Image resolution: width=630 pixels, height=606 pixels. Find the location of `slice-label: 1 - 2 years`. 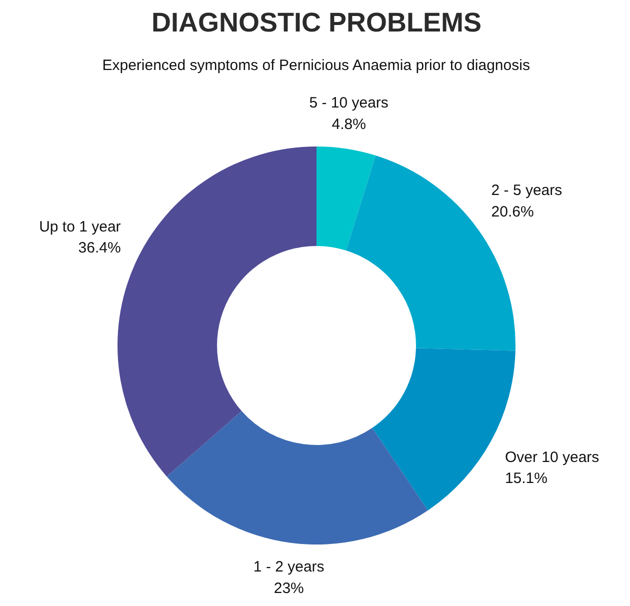

slice-label: 1 - 2 years is located at coordinates (288, 567).